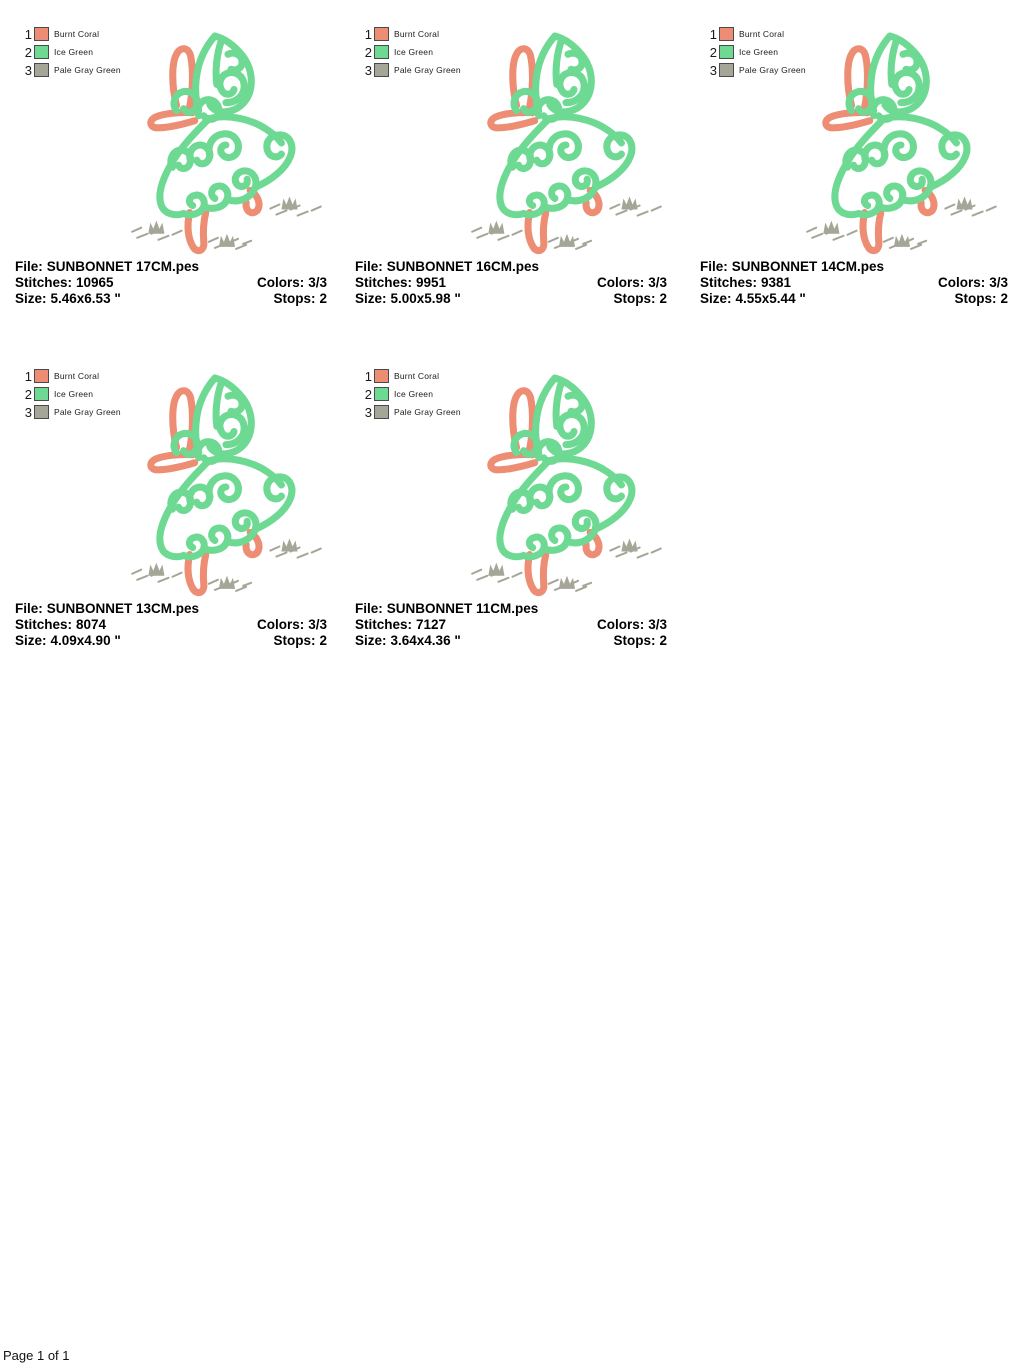 Image resolution: width=1024 pixels, height=1370 pixels. Describe the element at coordinates (431, 624) in the screenshot. I see `stitch-count: 7127` at that location.